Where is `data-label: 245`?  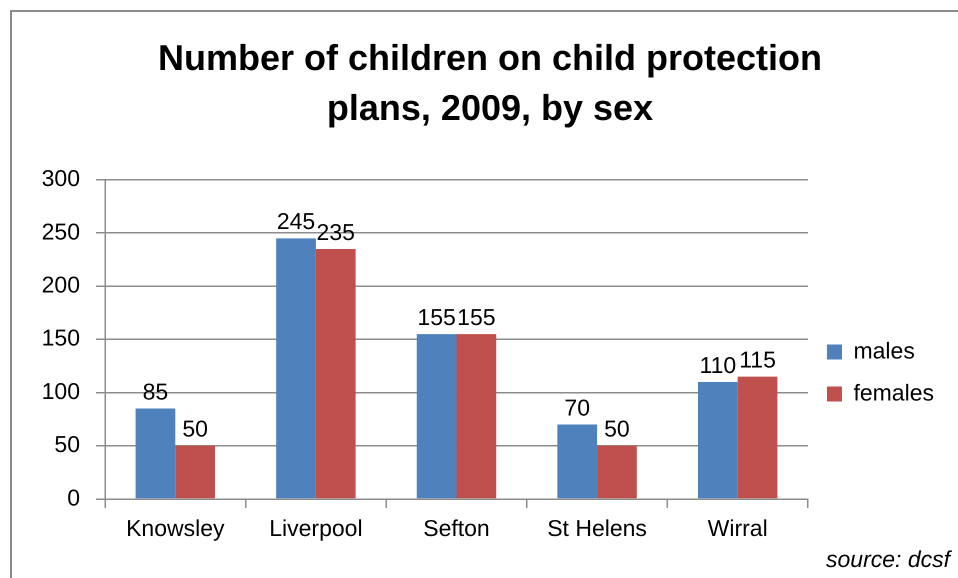 data-label: 245 is located at coordinates (296, 221).